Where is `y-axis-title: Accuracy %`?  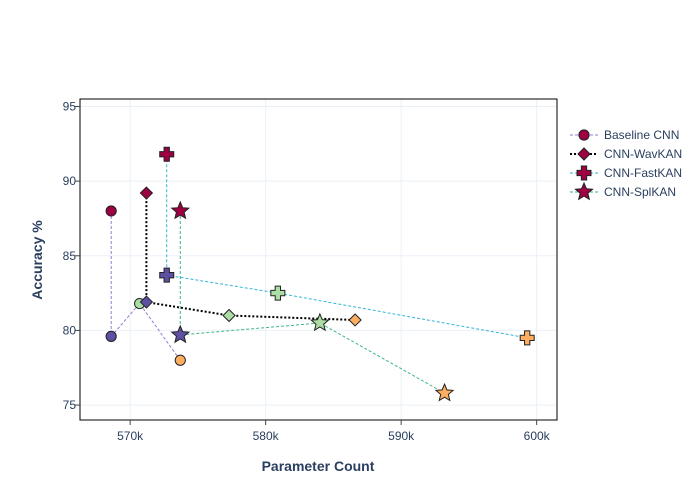 y-axis-title: Accuracy % is located at coordinates (37, 260).